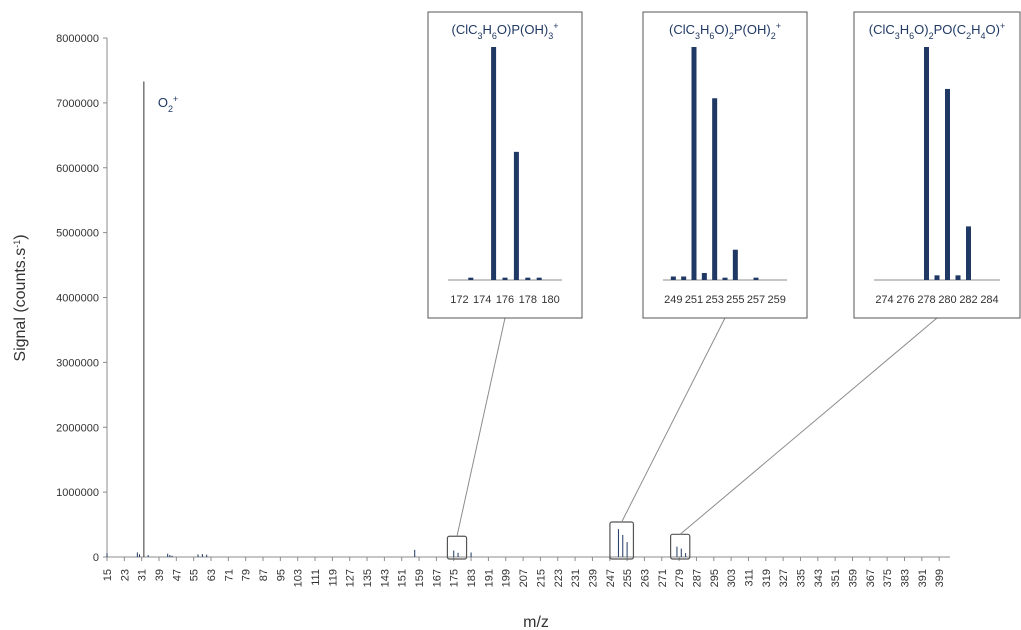 This screenshot has width=1021, height=630. What do you see at coordinates (368, 578) in the screenshot?
I see `x-tick-label: 135` at bounding box center [368, 578].